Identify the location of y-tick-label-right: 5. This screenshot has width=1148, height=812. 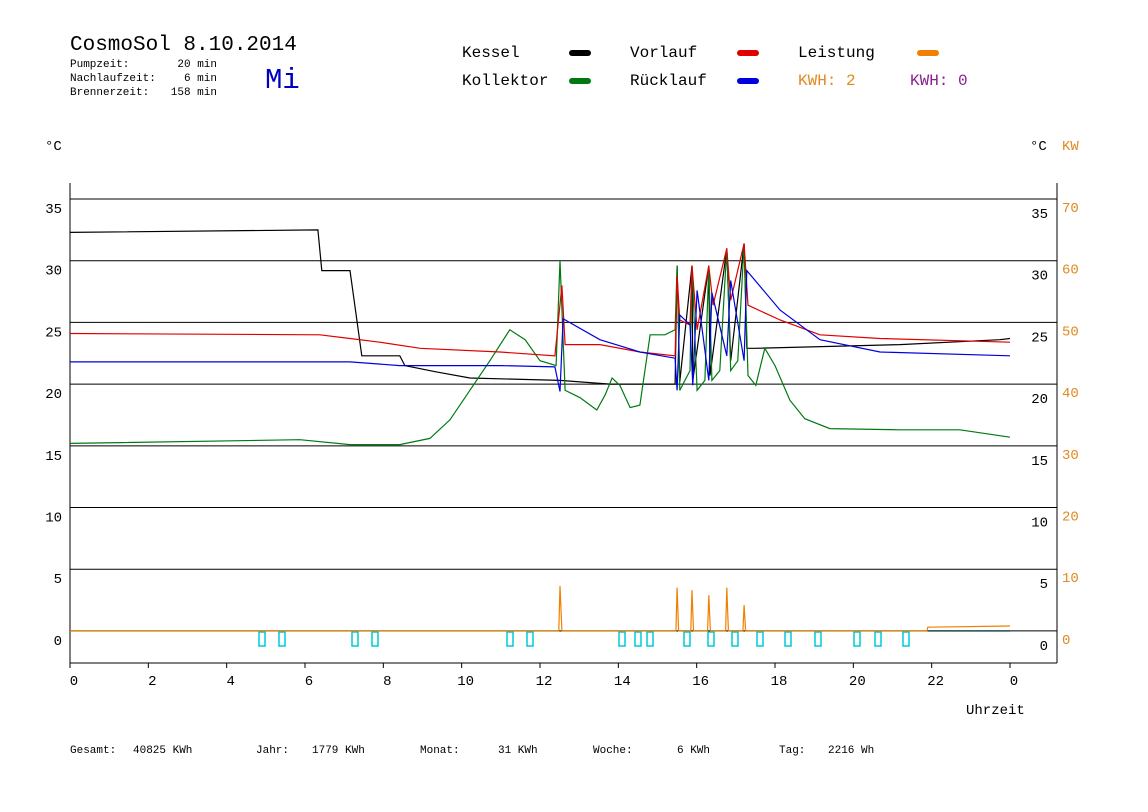
(1044, 585).